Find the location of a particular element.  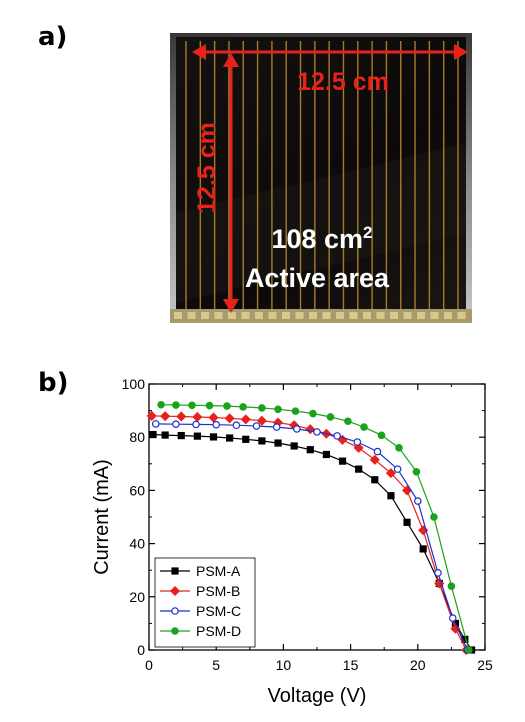

module-contact-pads is located at coordinates (320, 315).